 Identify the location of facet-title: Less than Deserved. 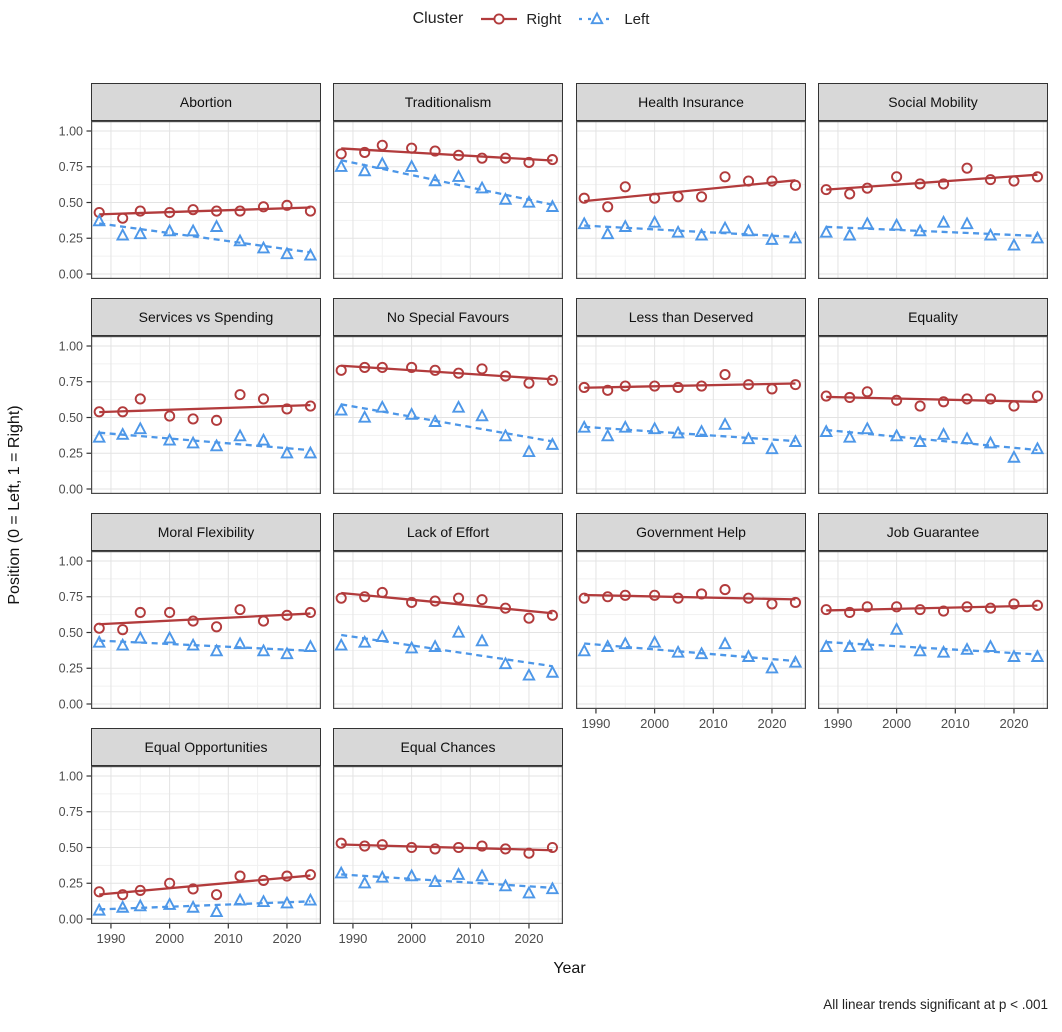
(691, 317).